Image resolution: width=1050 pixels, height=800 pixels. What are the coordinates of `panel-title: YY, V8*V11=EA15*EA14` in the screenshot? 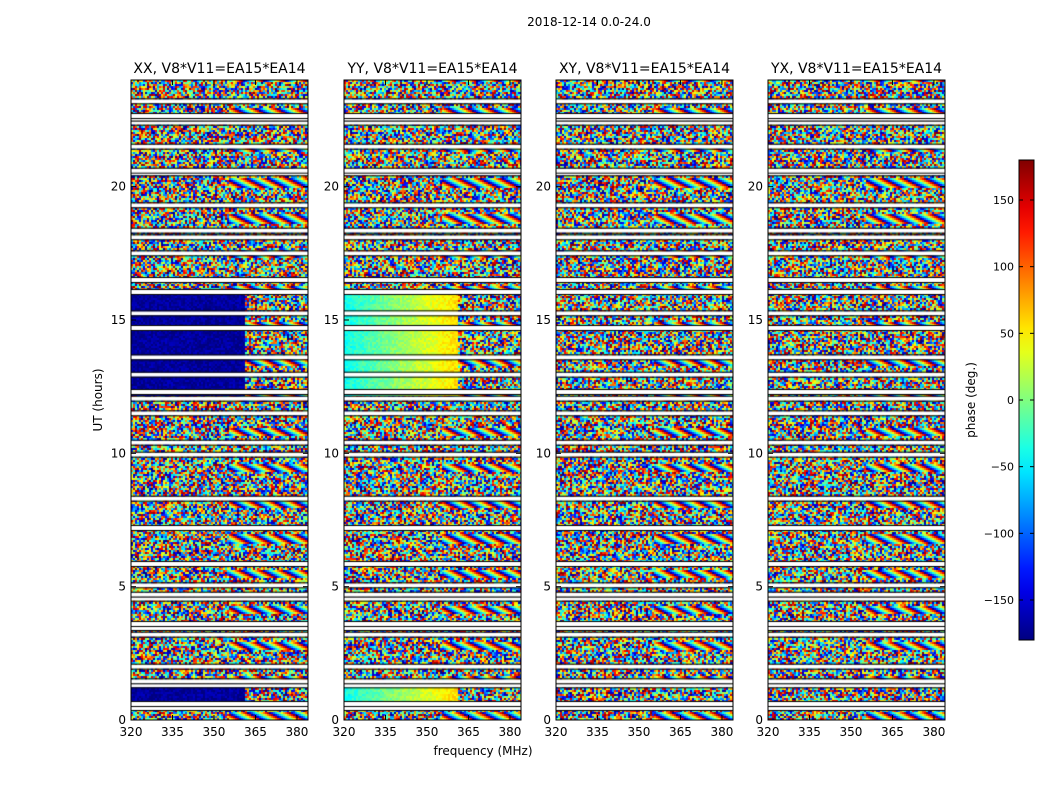 It's located at (431, 69).